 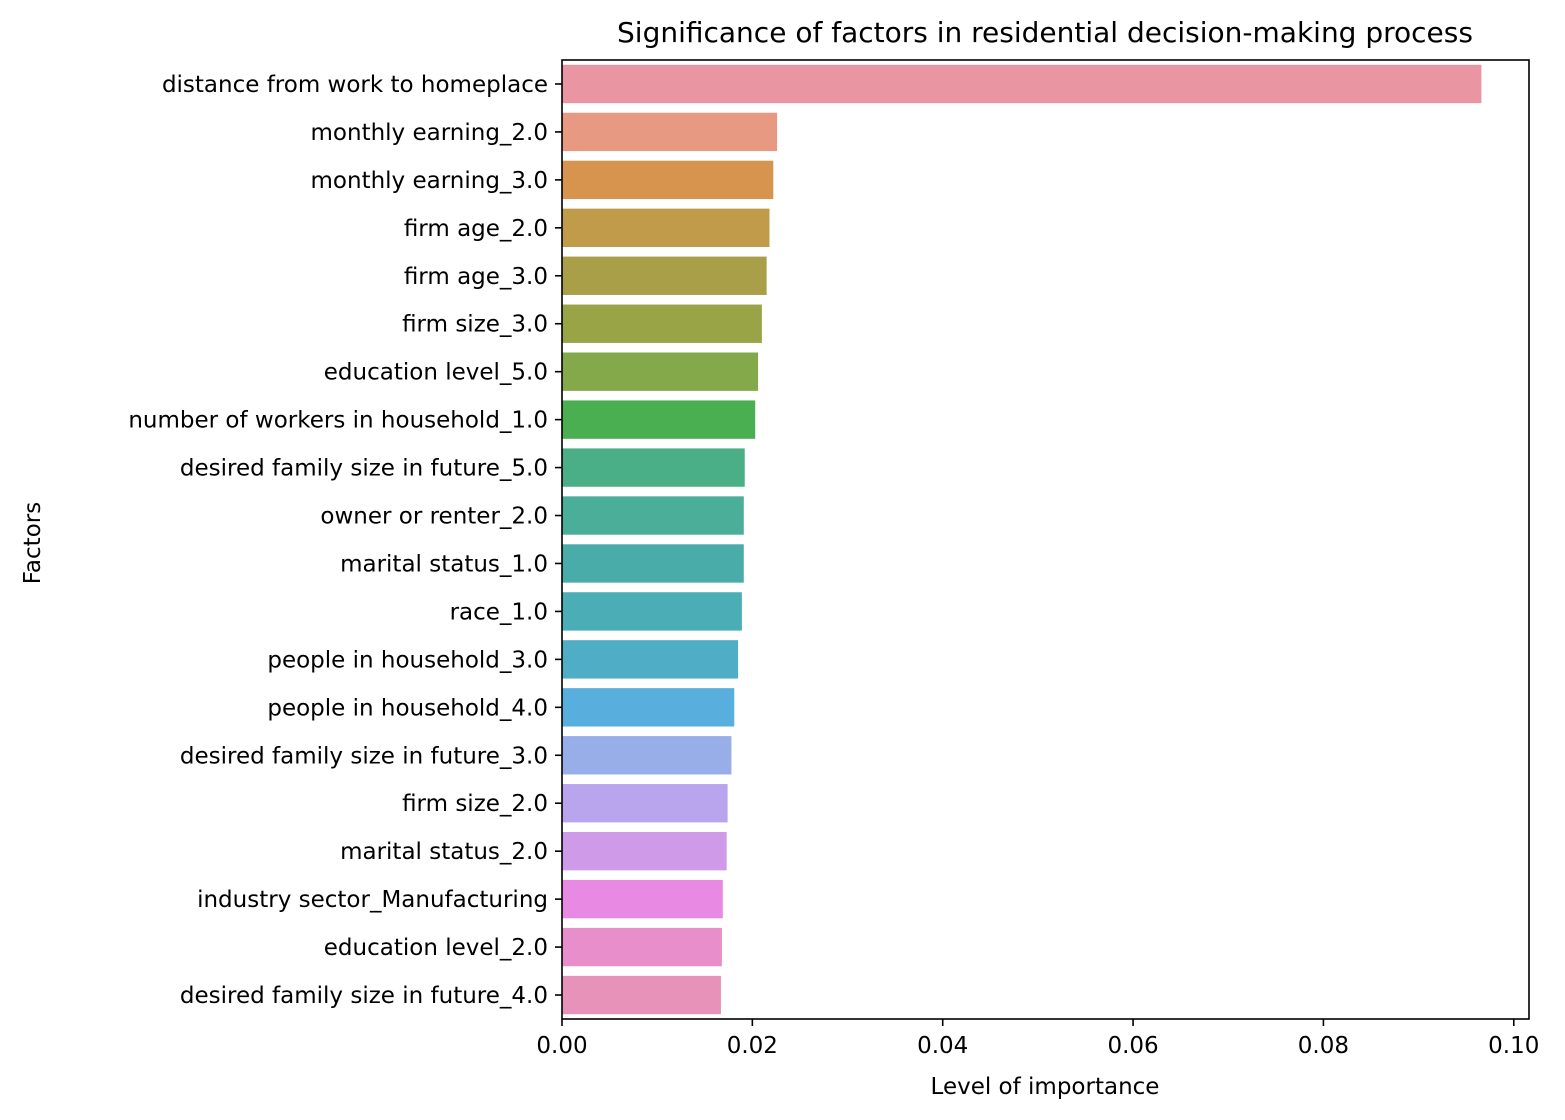 What do you see at coordinates (338, 421) in the screenshot?
I see `y-tick-label: number of workers in household_1.0` at bounding box center [338, 421].